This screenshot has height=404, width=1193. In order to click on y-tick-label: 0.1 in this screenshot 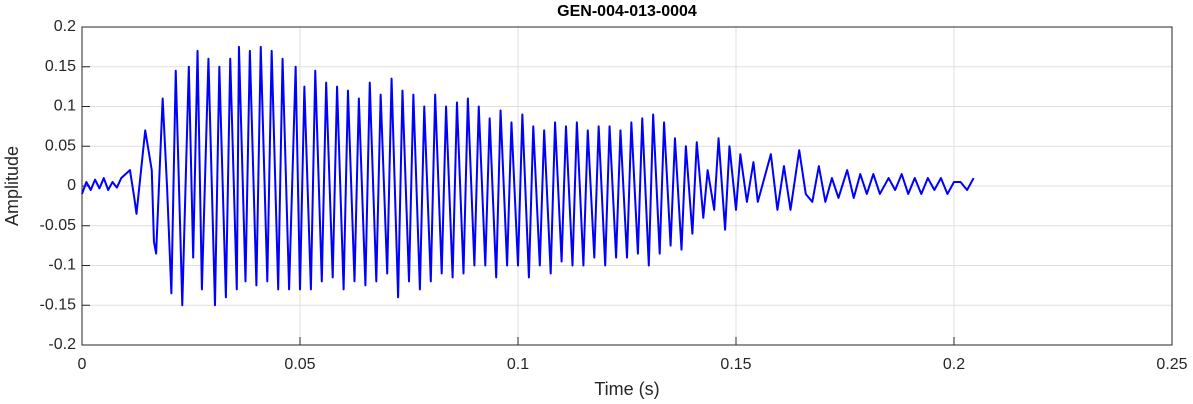, I will do `click(65, 106)`.